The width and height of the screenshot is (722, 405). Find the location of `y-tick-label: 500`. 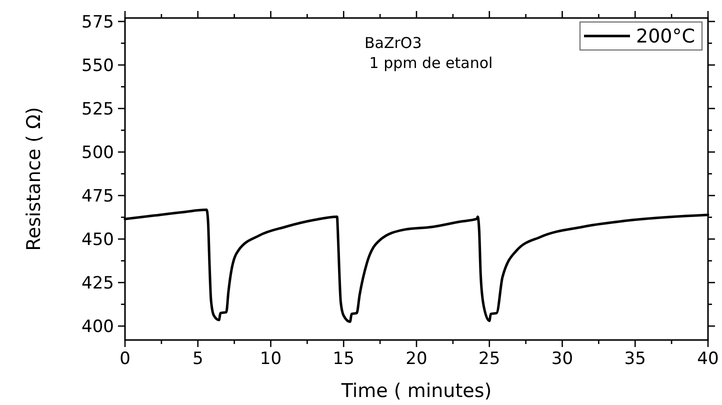

y-tick-label: 500 is located at coordinates (98, 152).